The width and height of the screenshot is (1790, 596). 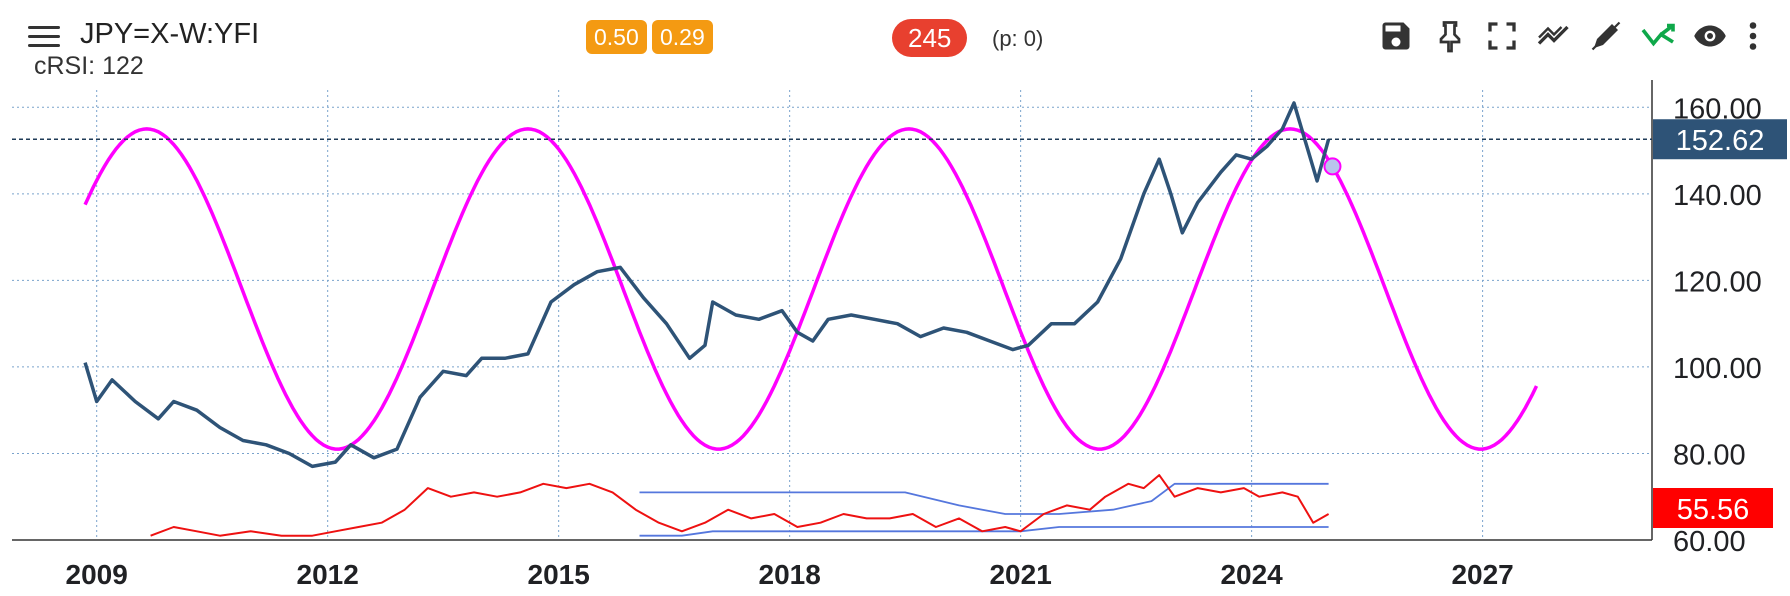 What do you see at coordinates (1717, 369) in the screenshot?
I see `y-tick-label: 100.00` at bounding box center [1717, 369].